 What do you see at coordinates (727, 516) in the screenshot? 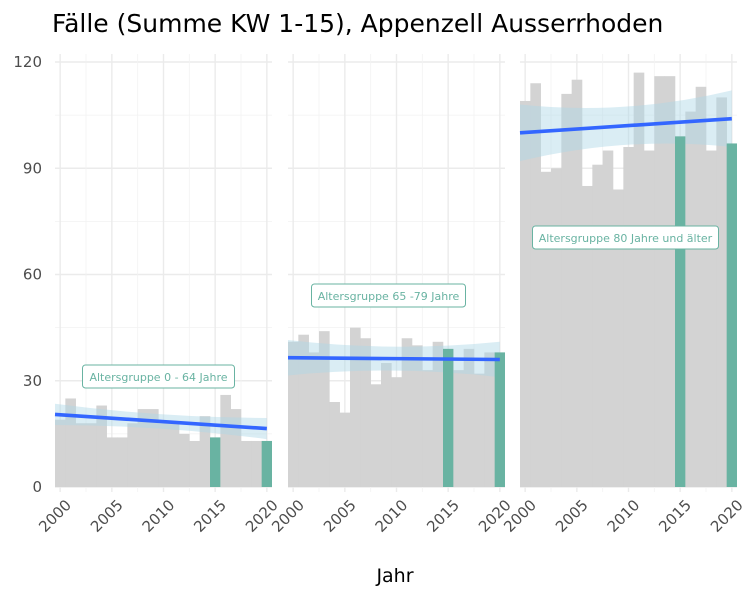
I see `x-tick-label: 2020` at bounding box center [727, 516].